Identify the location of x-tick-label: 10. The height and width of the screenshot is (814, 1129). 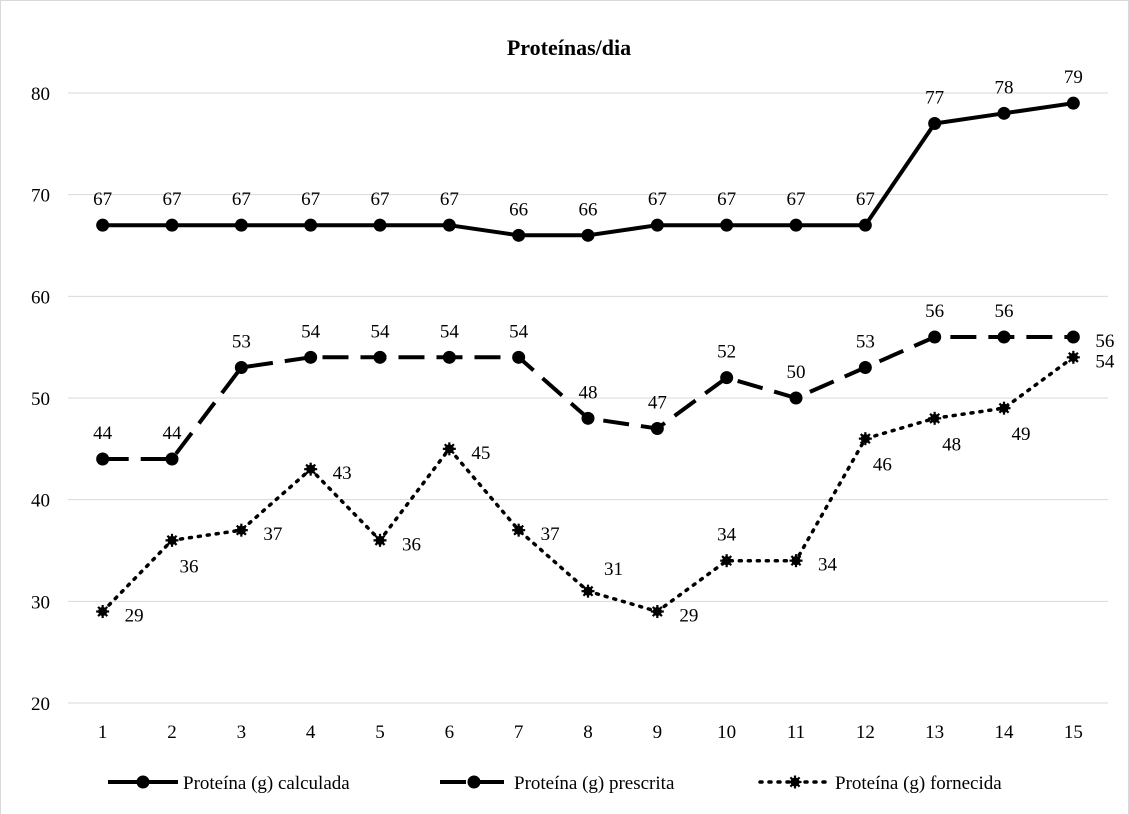
(726, 732).